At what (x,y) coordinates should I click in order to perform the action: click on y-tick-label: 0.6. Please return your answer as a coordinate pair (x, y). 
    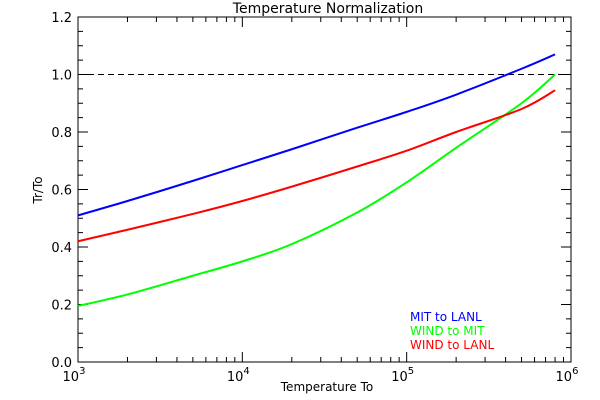
    Looking at the image, I should click on (61, 191).